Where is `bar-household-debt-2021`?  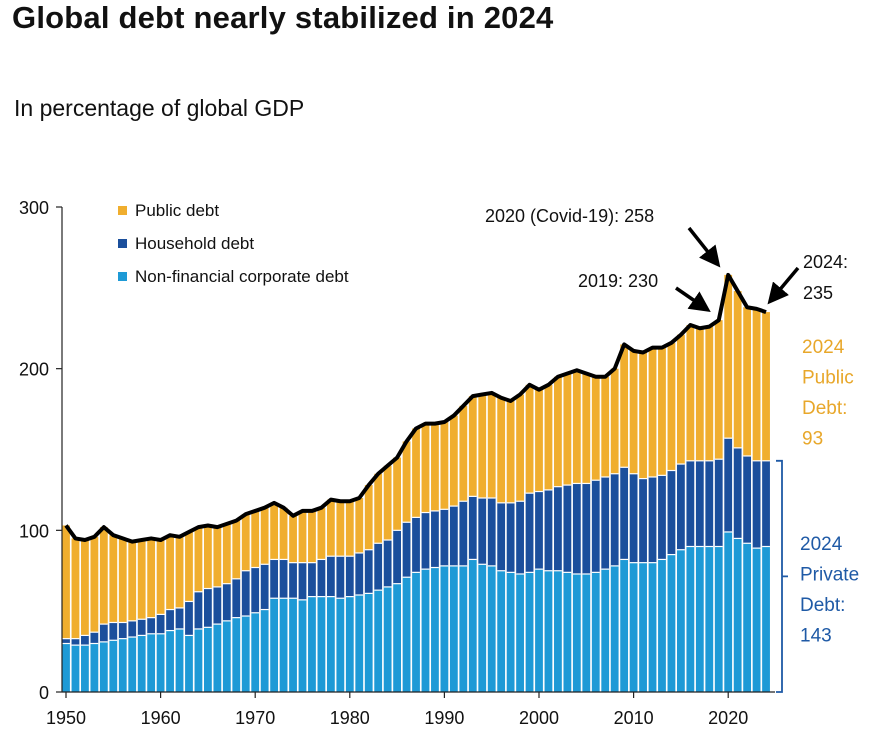 bar-household-debt-2021 is located at coordinates (737, 493).